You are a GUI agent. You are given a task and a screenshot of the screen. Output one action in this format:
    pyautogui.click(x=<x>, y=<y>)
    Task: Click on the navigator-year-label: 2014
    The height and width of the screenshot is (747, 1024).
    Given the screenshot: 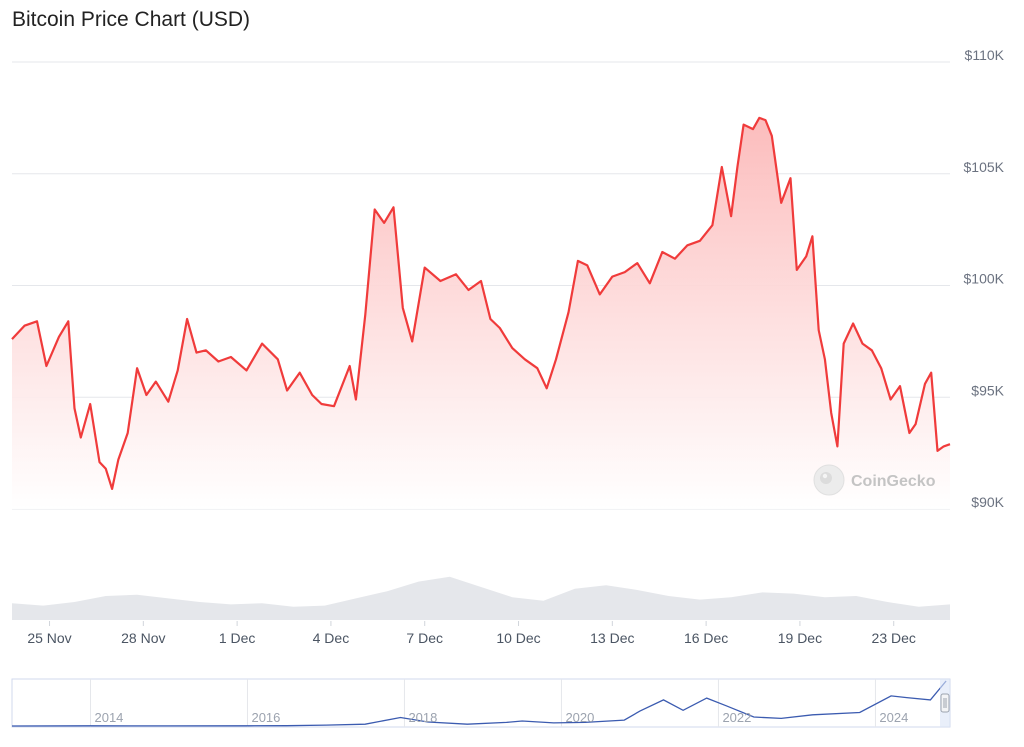 What is the action you would take?
    pyautogui.click(x=108, y=717)
    